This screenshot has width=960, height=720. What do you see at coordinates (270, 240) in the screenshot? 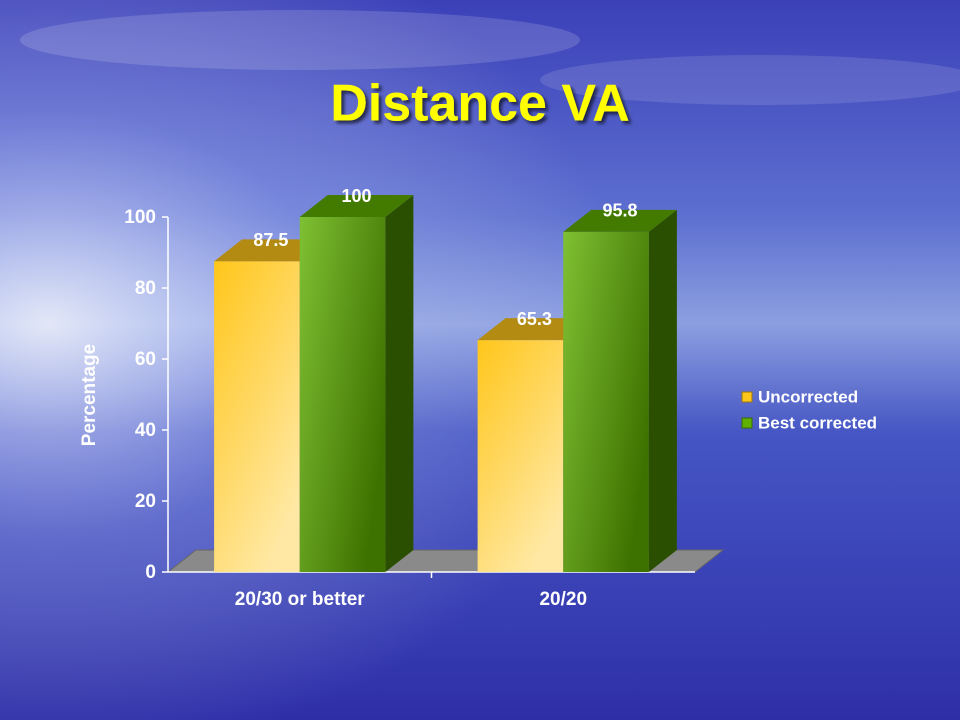
I see `data-label: 87.5` at bounding box center [270, 240].